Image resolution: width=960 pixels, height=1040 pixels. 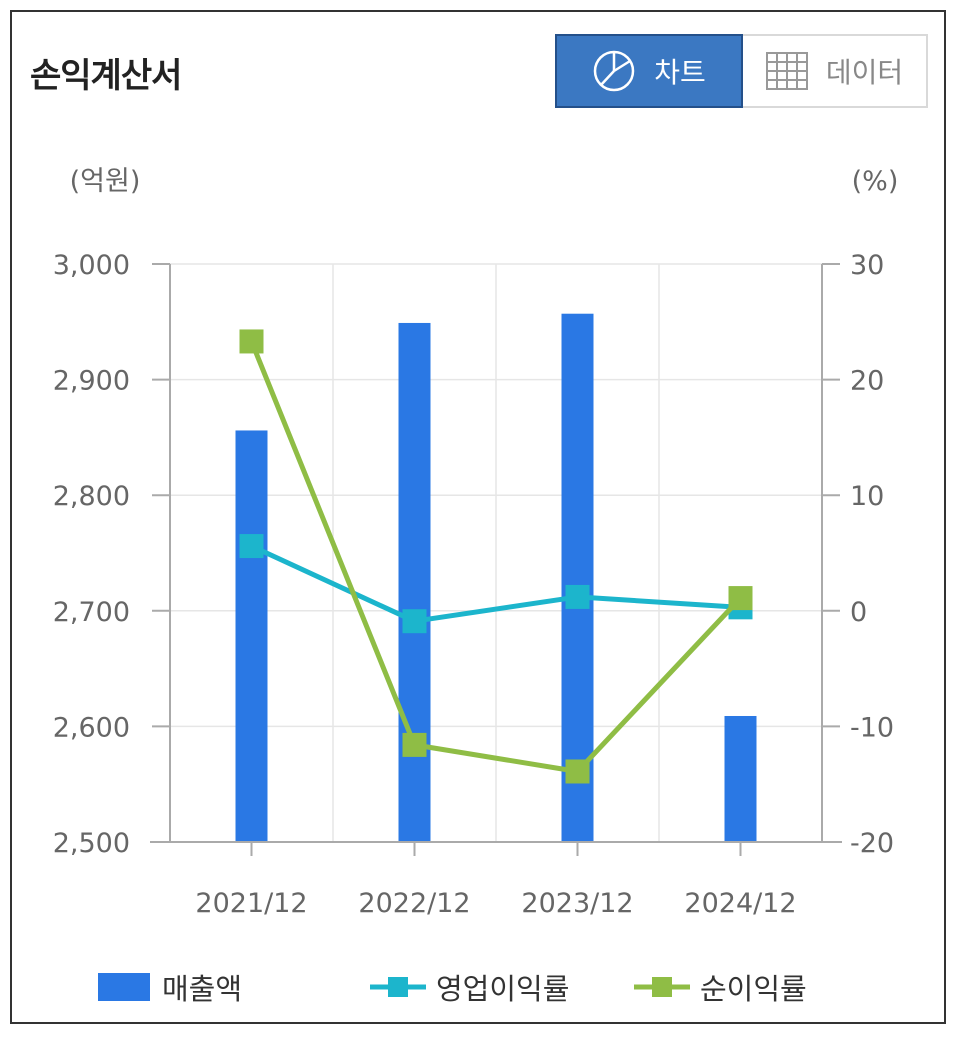 What do you see at coordinates (753, 989) in the screenshot?
I see `legend-label-net-margin: 순이익률` at bounding box center [753, 989].